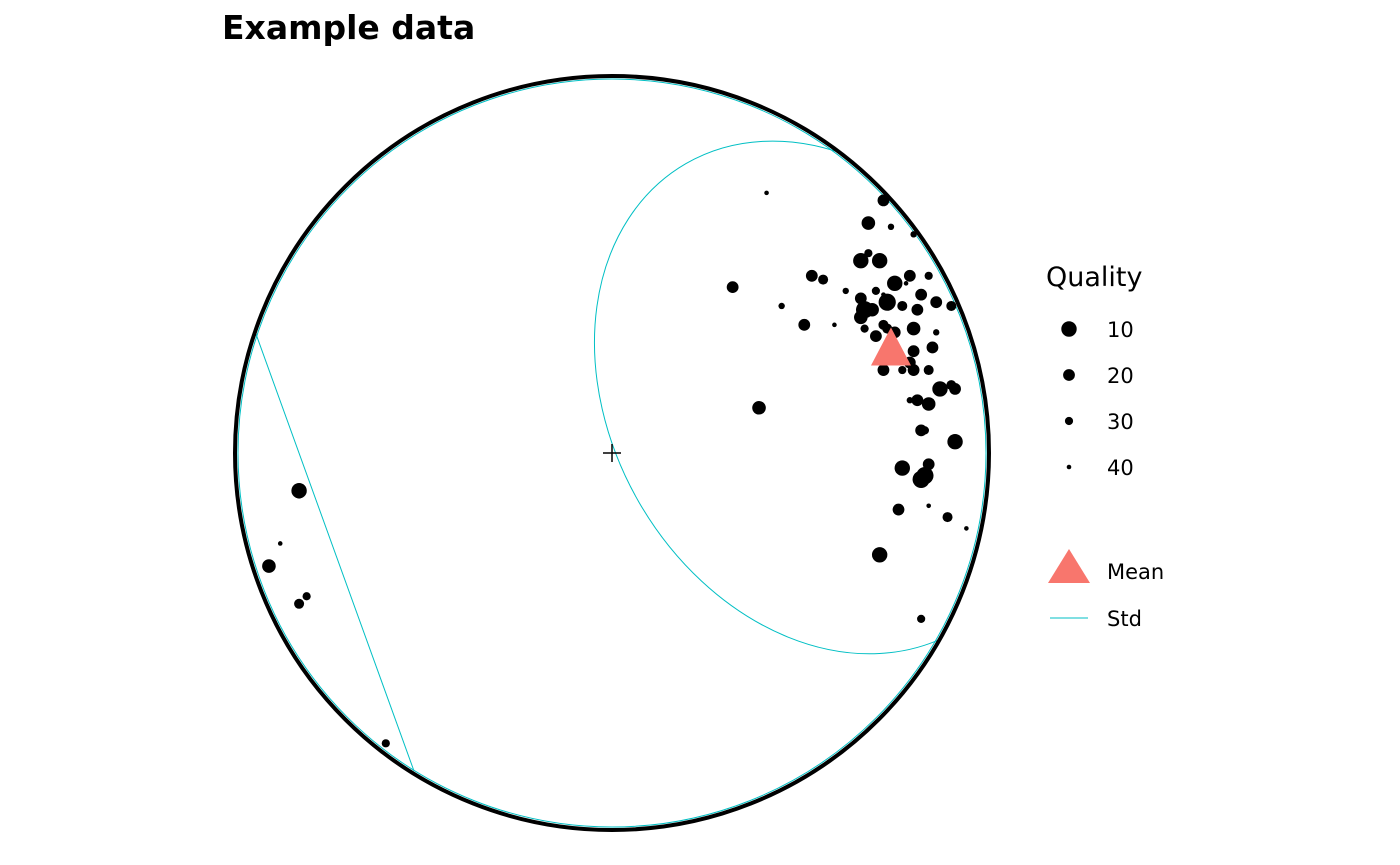 The height and width of the screenshot is (865, 1400). What do you see at coordinates (333, 547) in the screenshot?
I see `std-cone-antipode` at bounding box center [333, 547].